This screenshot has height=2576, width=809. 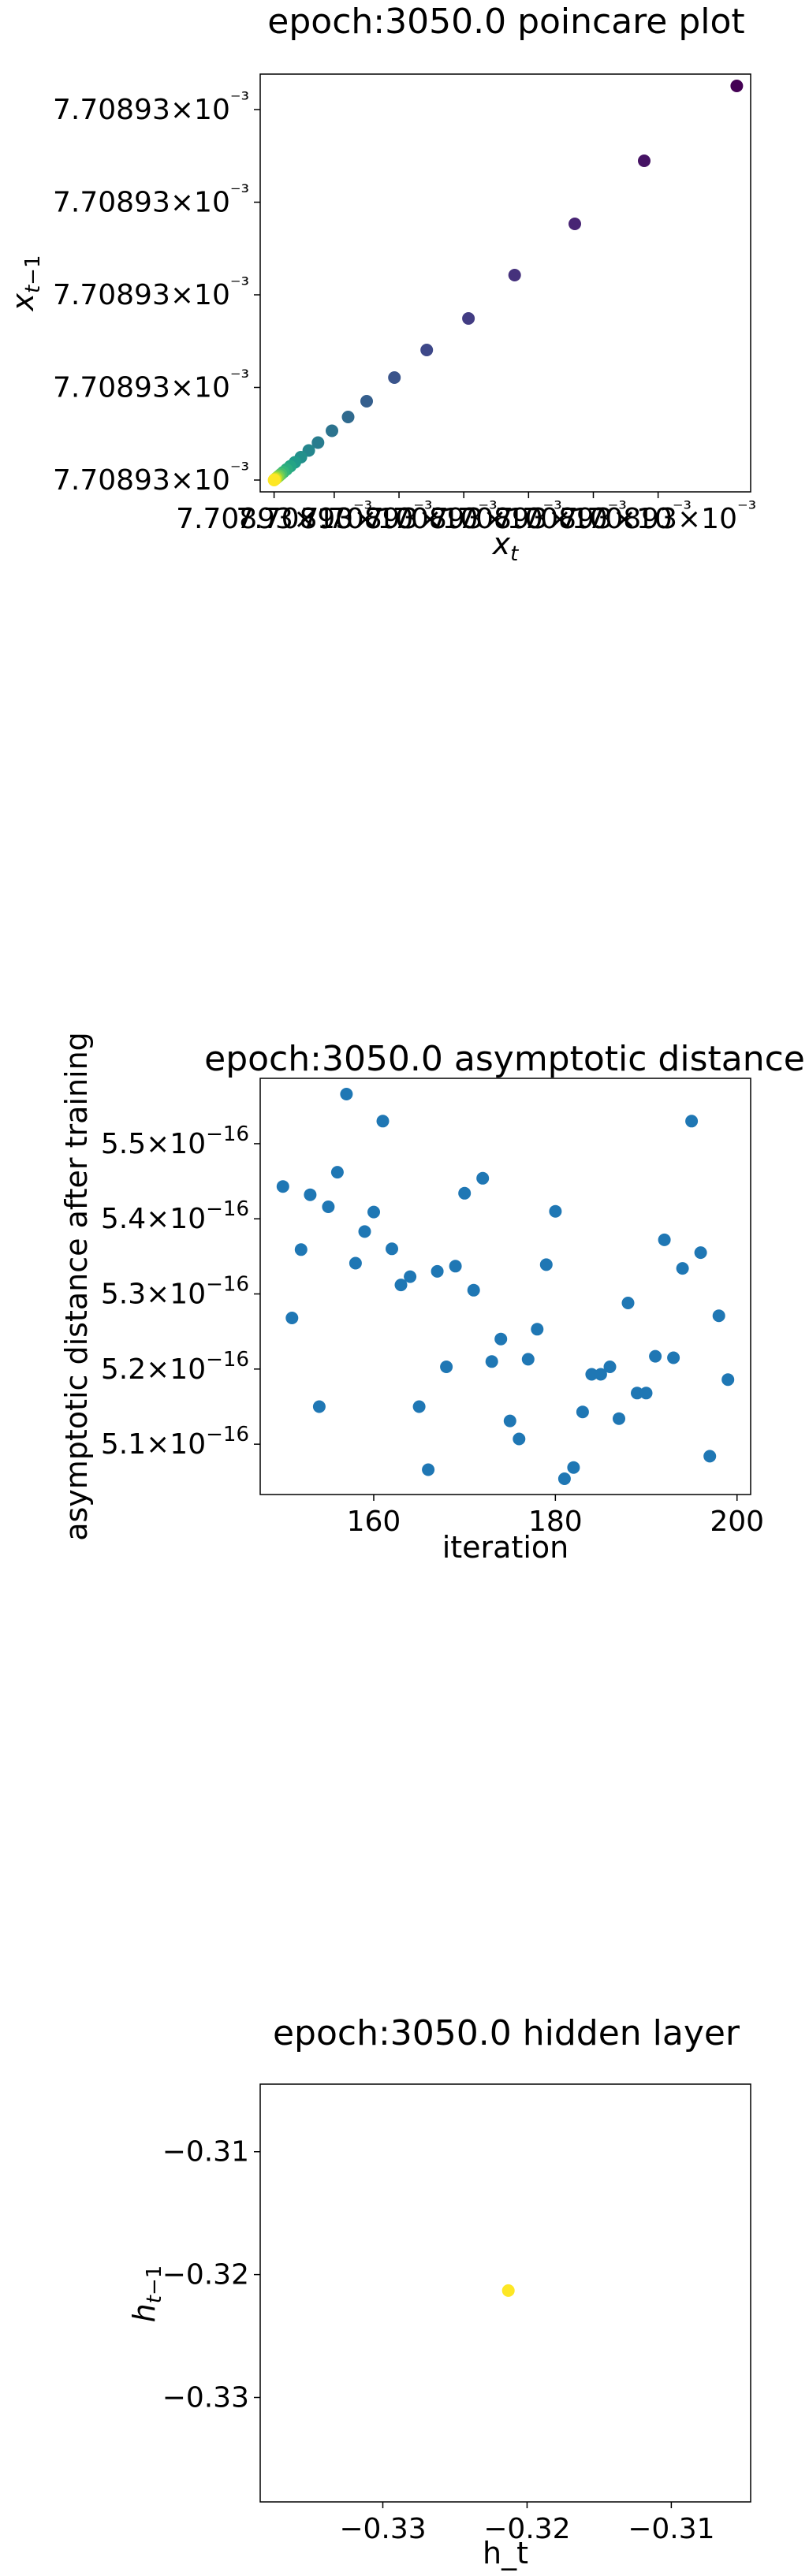 What do you see at coordinates (175, 1442) in the screenshot?
I see `asymptotic-distance-y-tick-label: 5.1×10⁻¹⁶` at bounding box center [175, 1442].